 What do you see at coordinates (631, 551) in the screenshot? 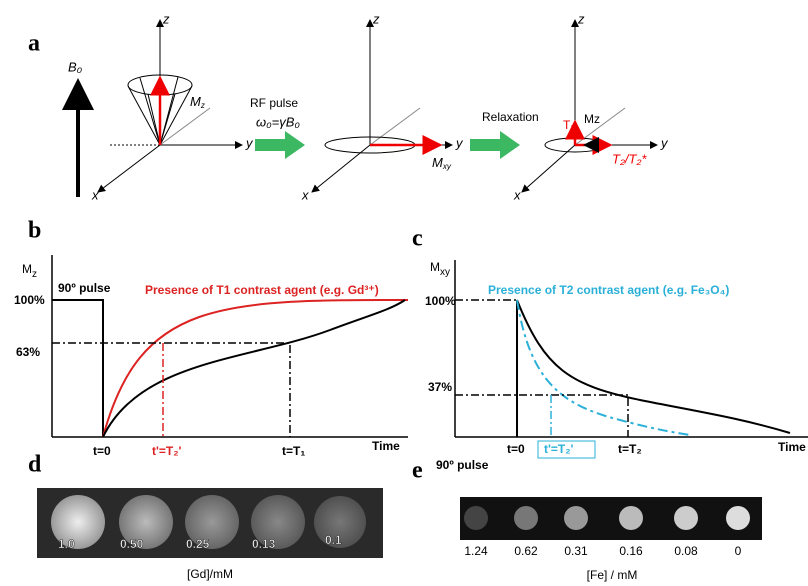
I see `concentration: 0.16` at bounding box center [631, 551].